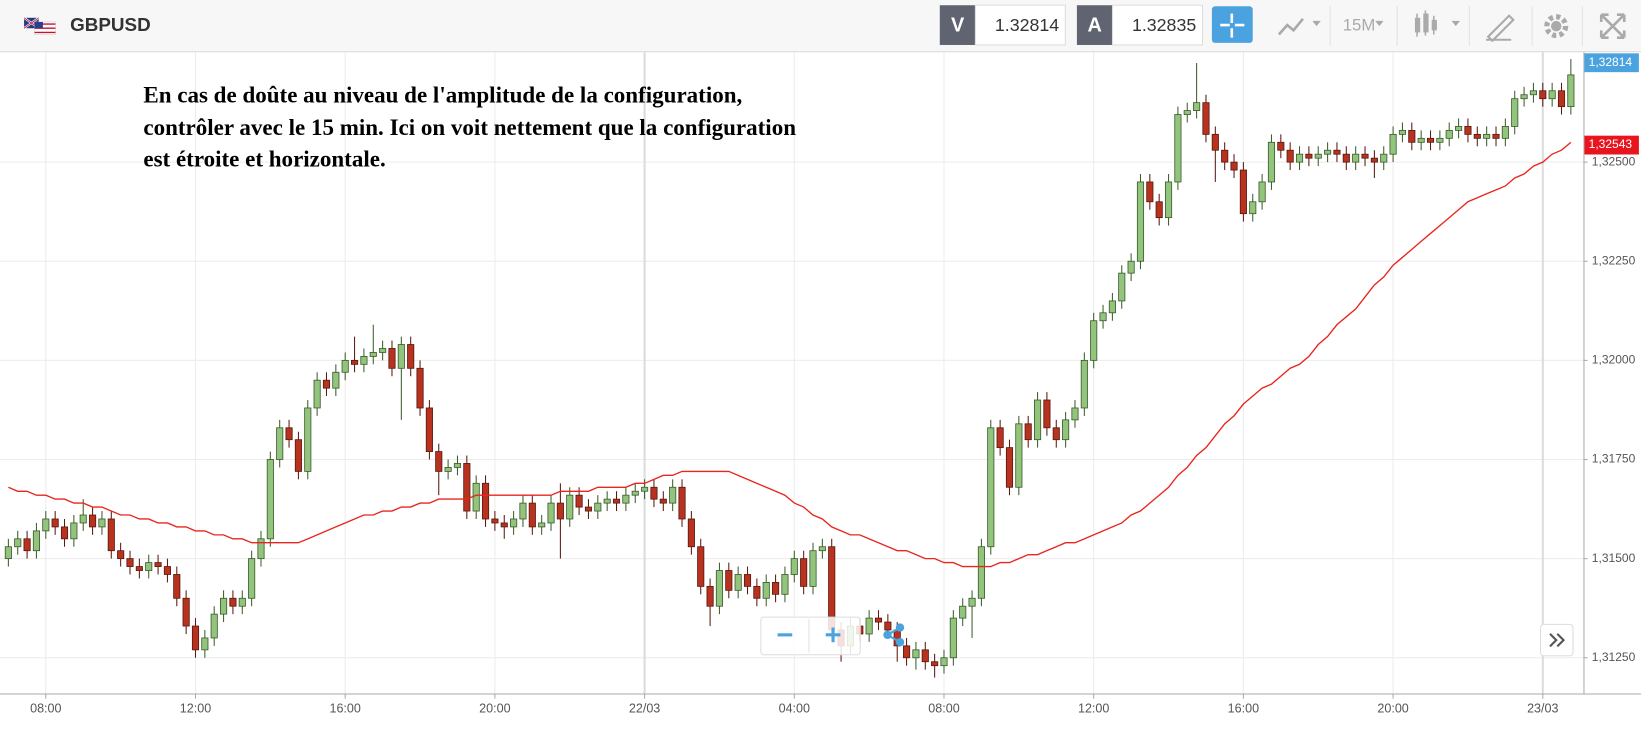  What do you see at coordinates (894, 635) in the screenshot?
I see `share-icon` at bounding box center [894, 635].